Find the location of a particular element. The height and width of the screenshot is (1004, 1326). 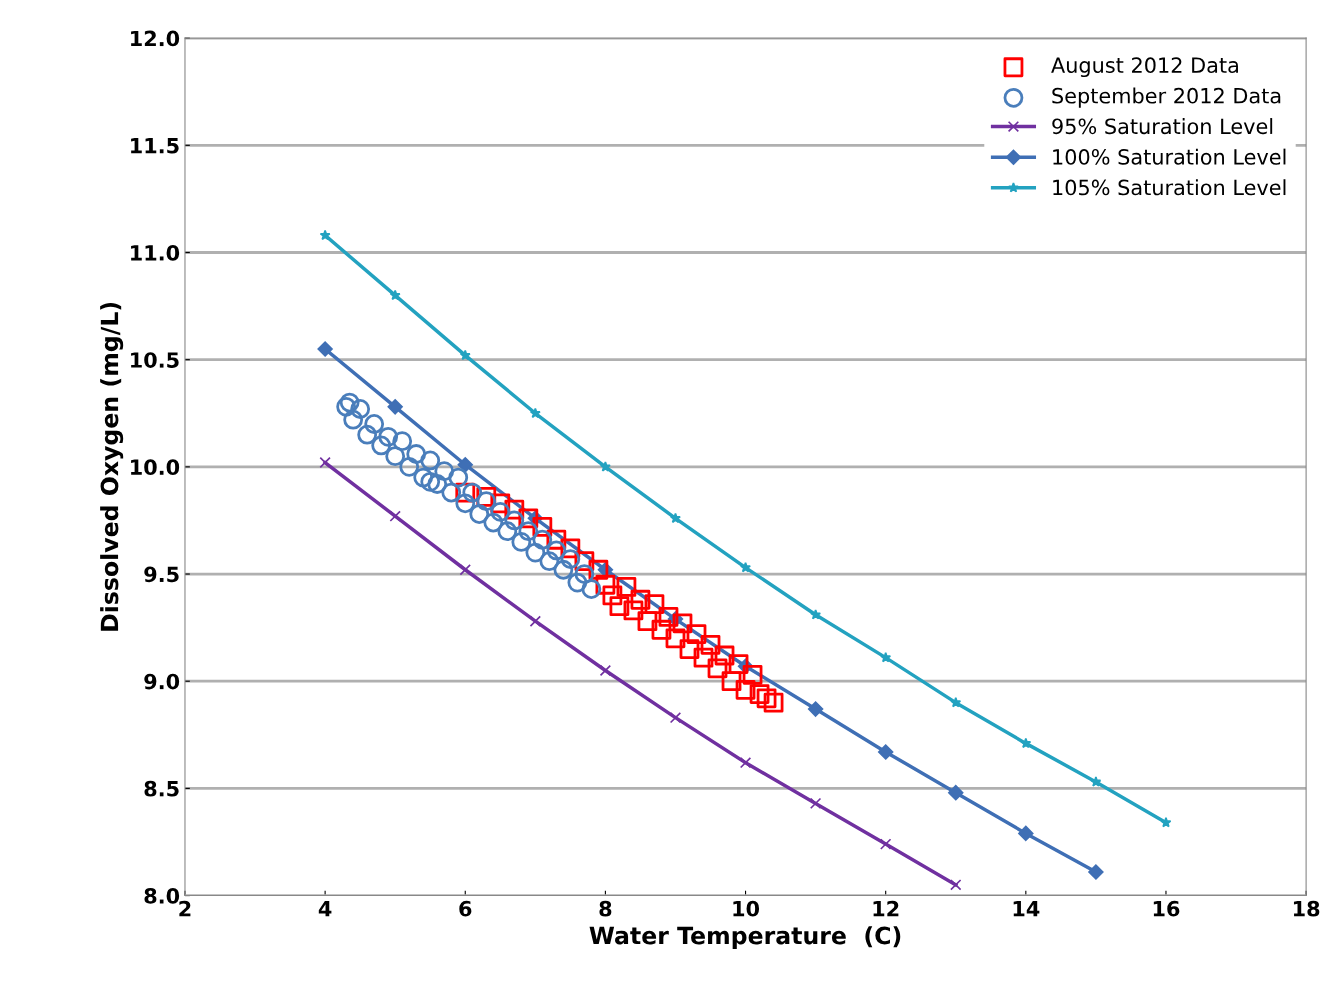

x-tick-label: 2 is located at coordinates (185, 908).